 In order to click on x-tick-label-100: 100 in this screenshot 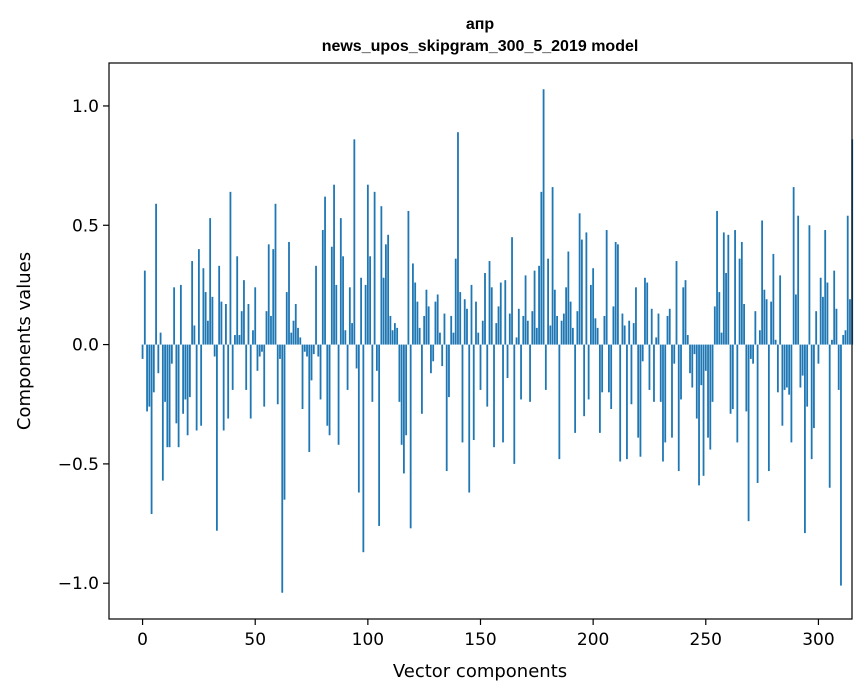, I will do `click(368, 640)`.